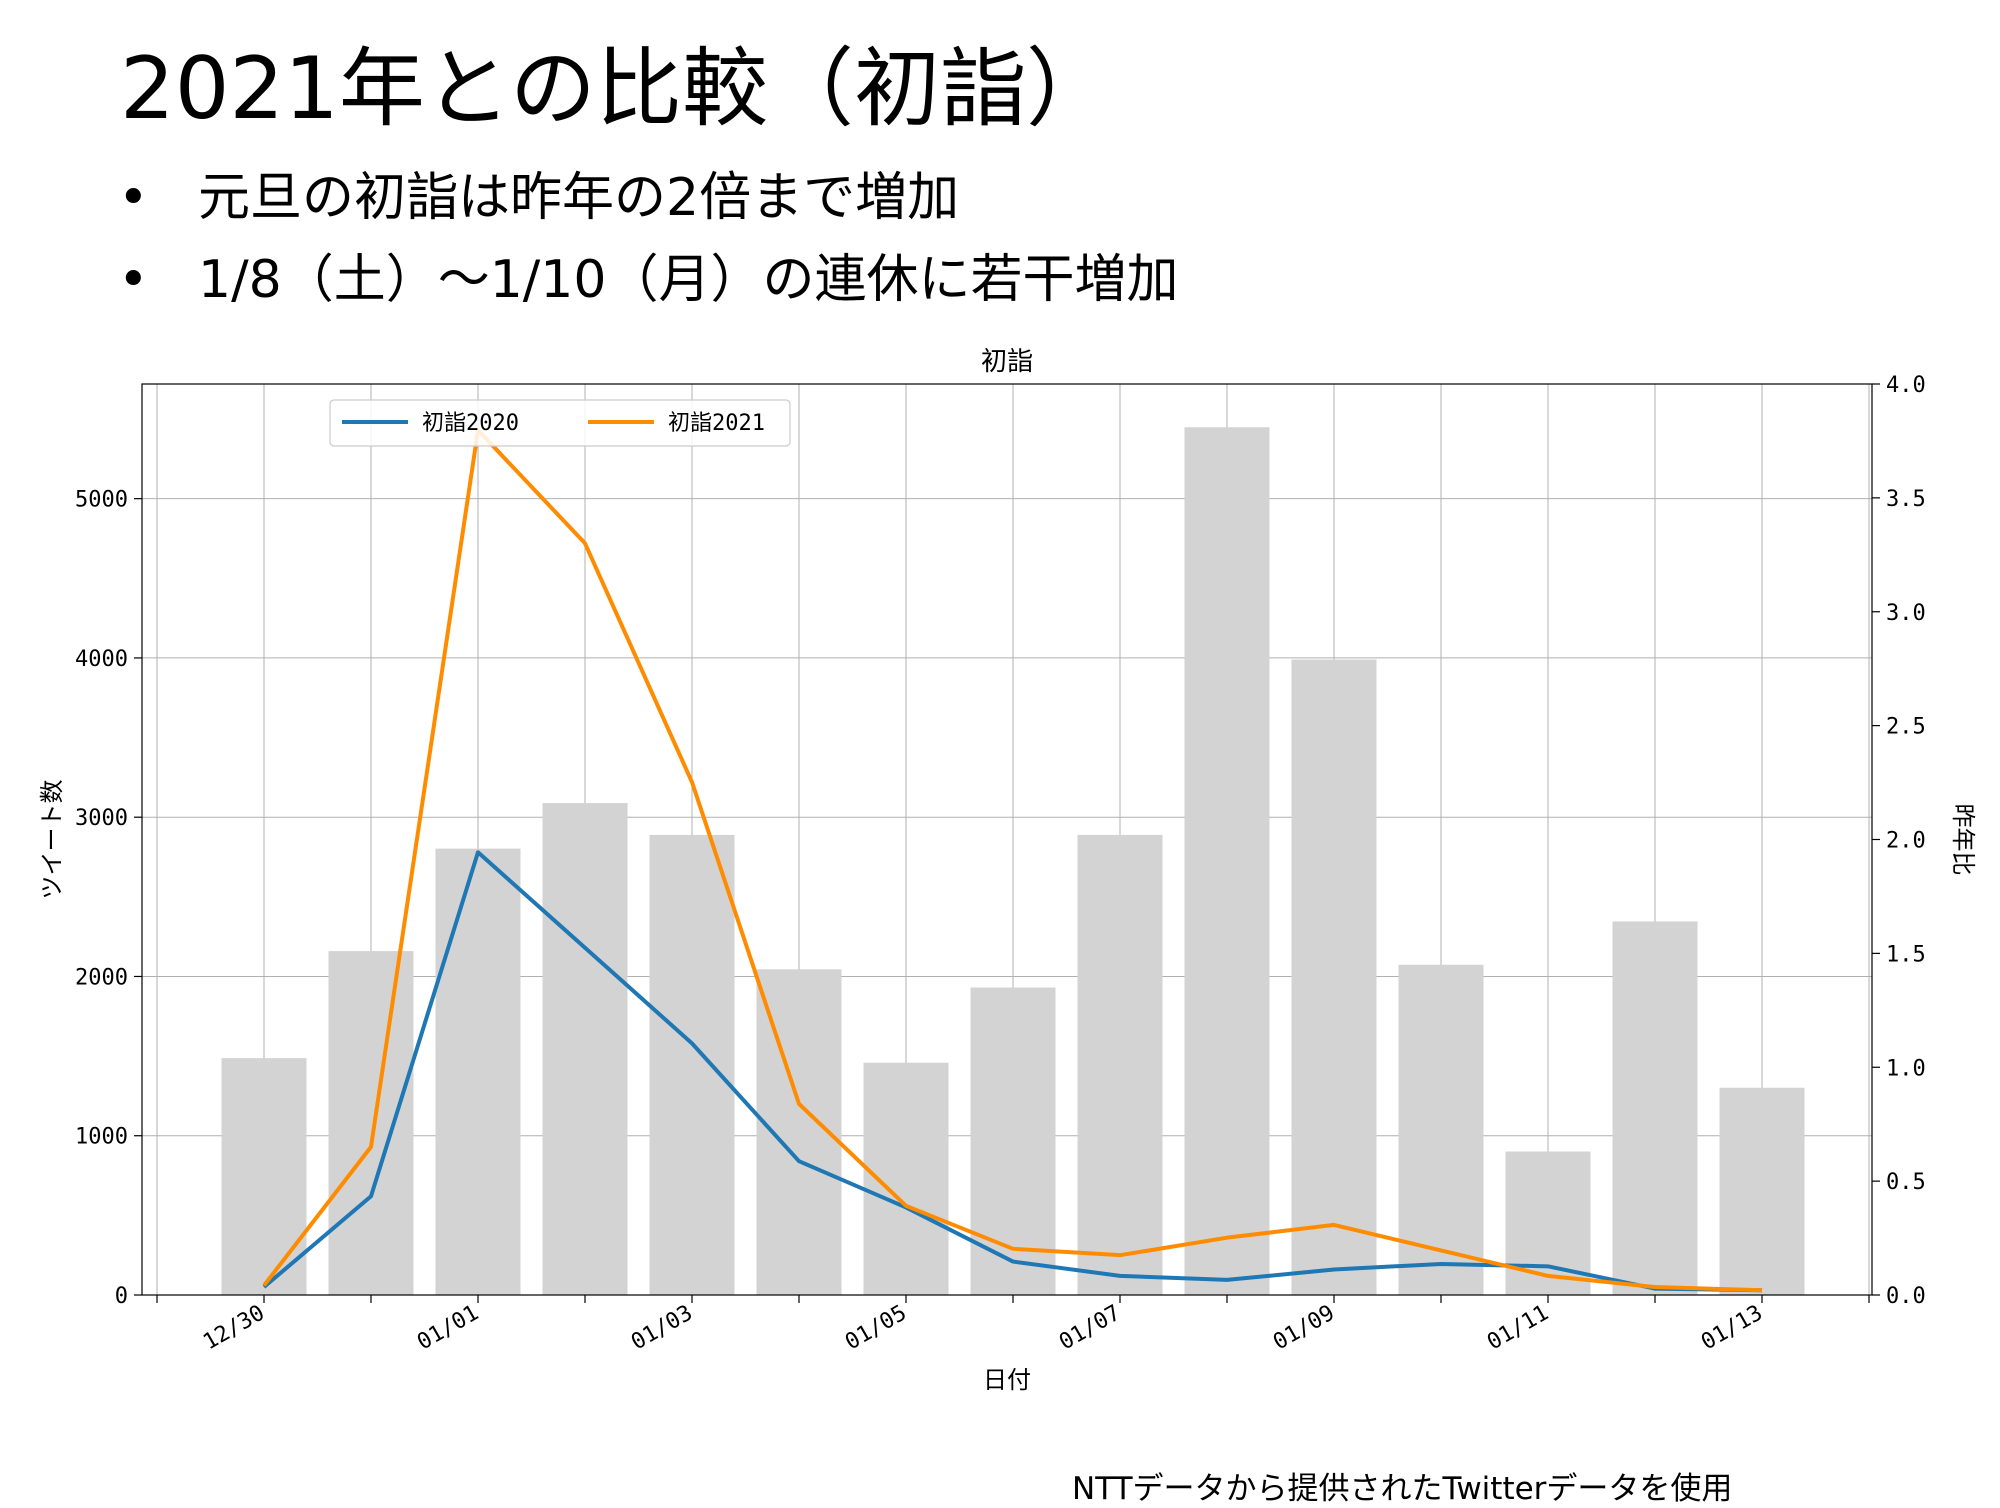 Image resolution: width=2000 pixels, height=1508 pixels. What do you see at coordinates (1906, 1296) in the screenshot?
I see `y2-tick-label: 0.0` at bounding box center [1906, 1296].